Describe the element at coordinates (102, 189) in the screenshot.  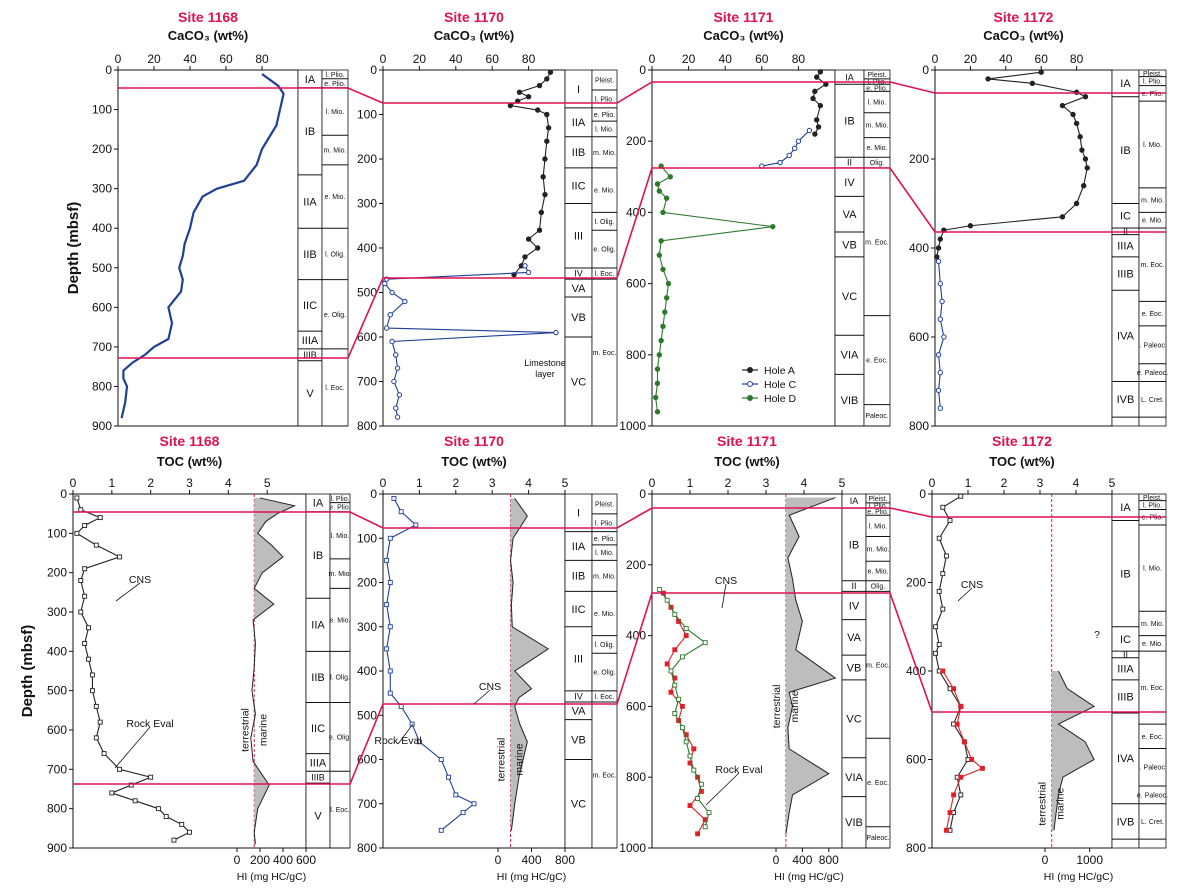
I see `y-tick-label: 300` at that location.